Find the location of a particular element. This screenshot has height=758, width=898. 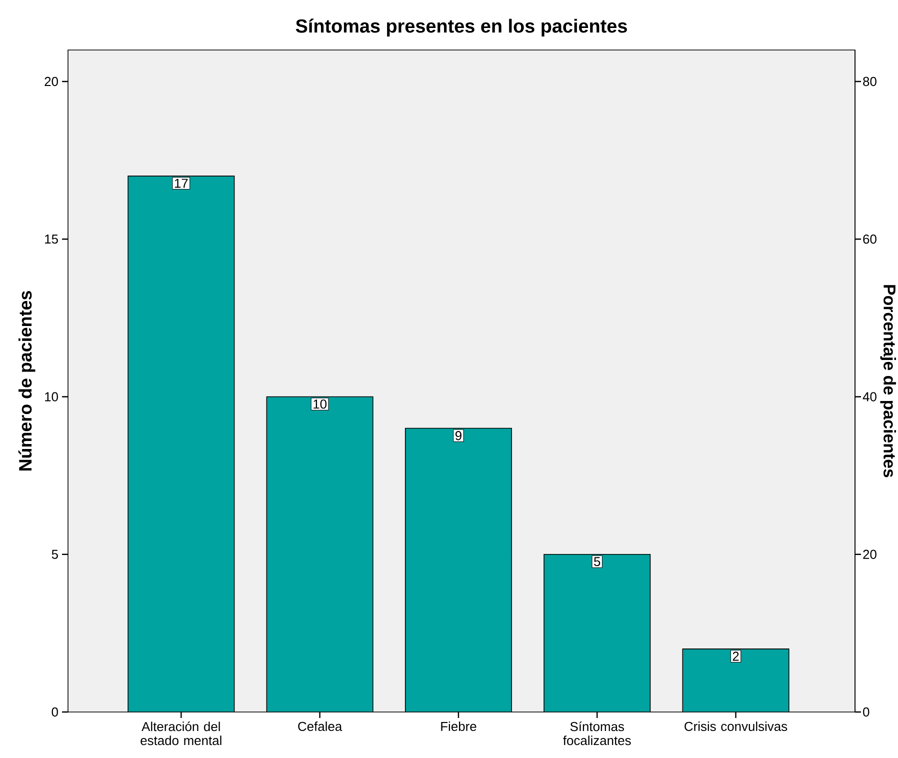

y2-tick-label: 40 is located at coordinates (869, 397).